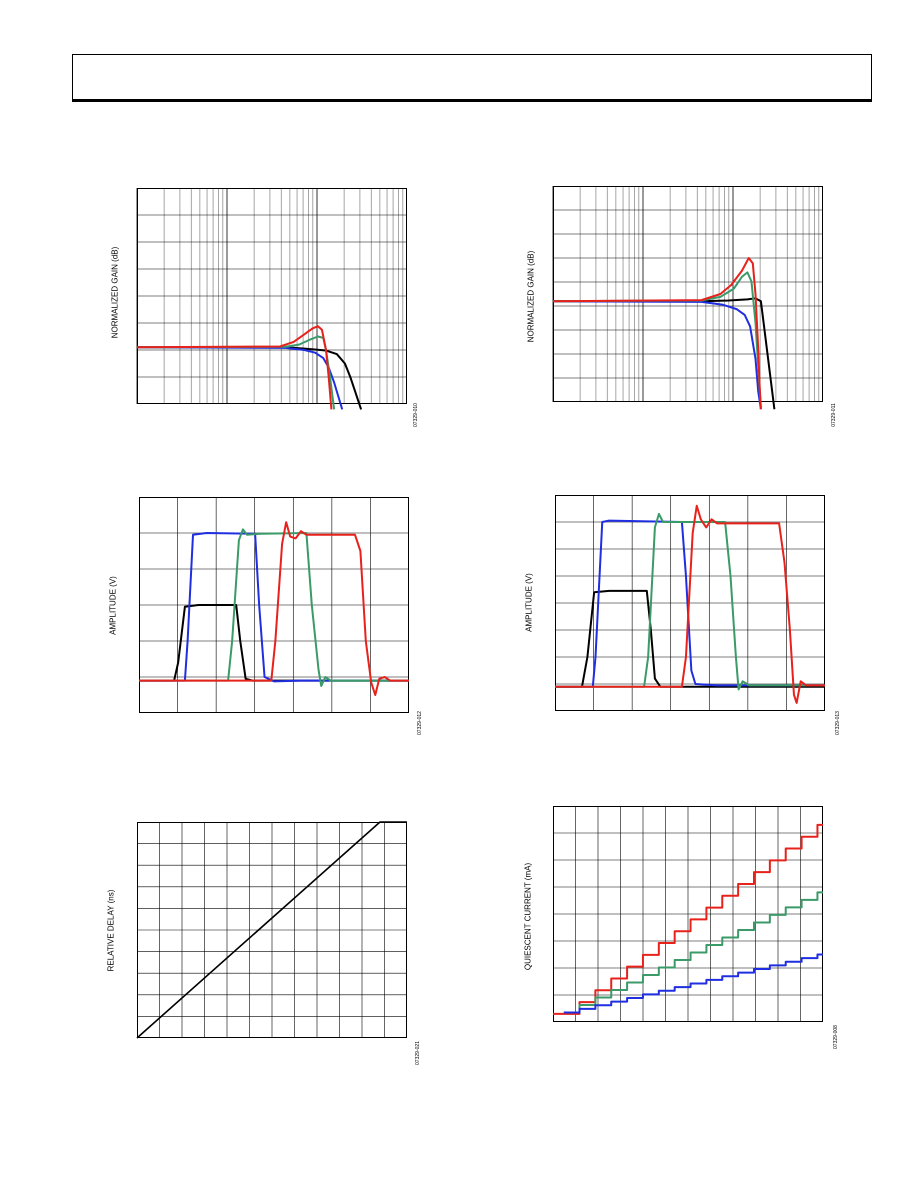 The image size is (918, 1188). Describe the element at coordinates (115, 292) in the screenshot. I see `chart-1-ylabel: NORMALIZED GAIN (dB)` at that location.